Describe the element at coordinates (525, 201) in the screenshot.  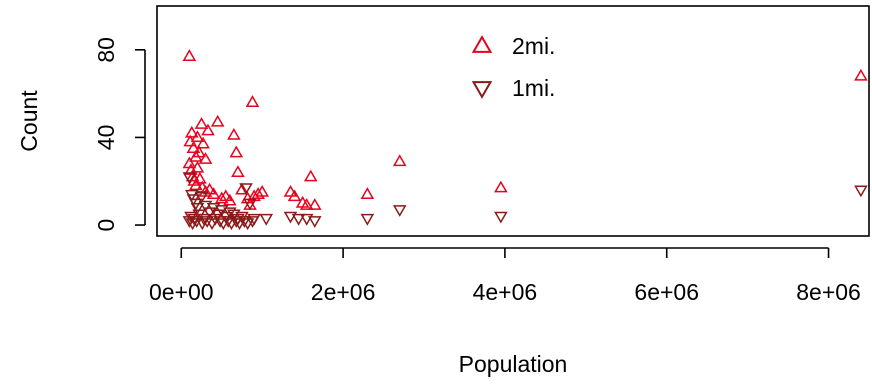
I see `series-triangle-down` at that location.